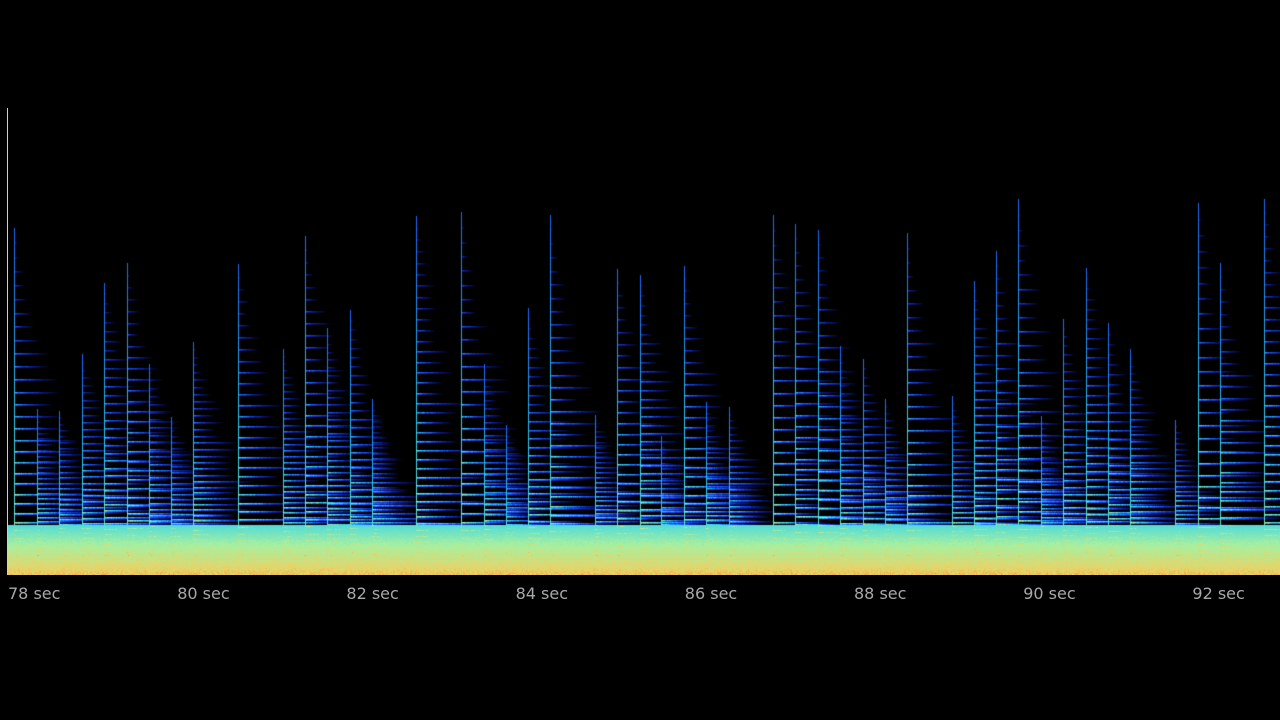 The width and height of the screenshot is (1280, 720). Describe the element at coordinates (203, 593) in the screenshot. I see `x-tick-label: 80 sec` at that location.